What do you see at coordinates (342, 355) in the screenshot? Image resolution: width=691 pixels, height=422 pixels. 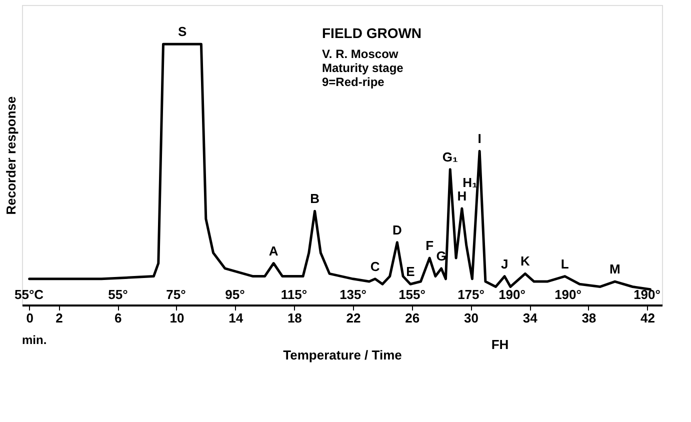 I see `x-axis-title: Temperature / Time` at bounding box center [342, 355].